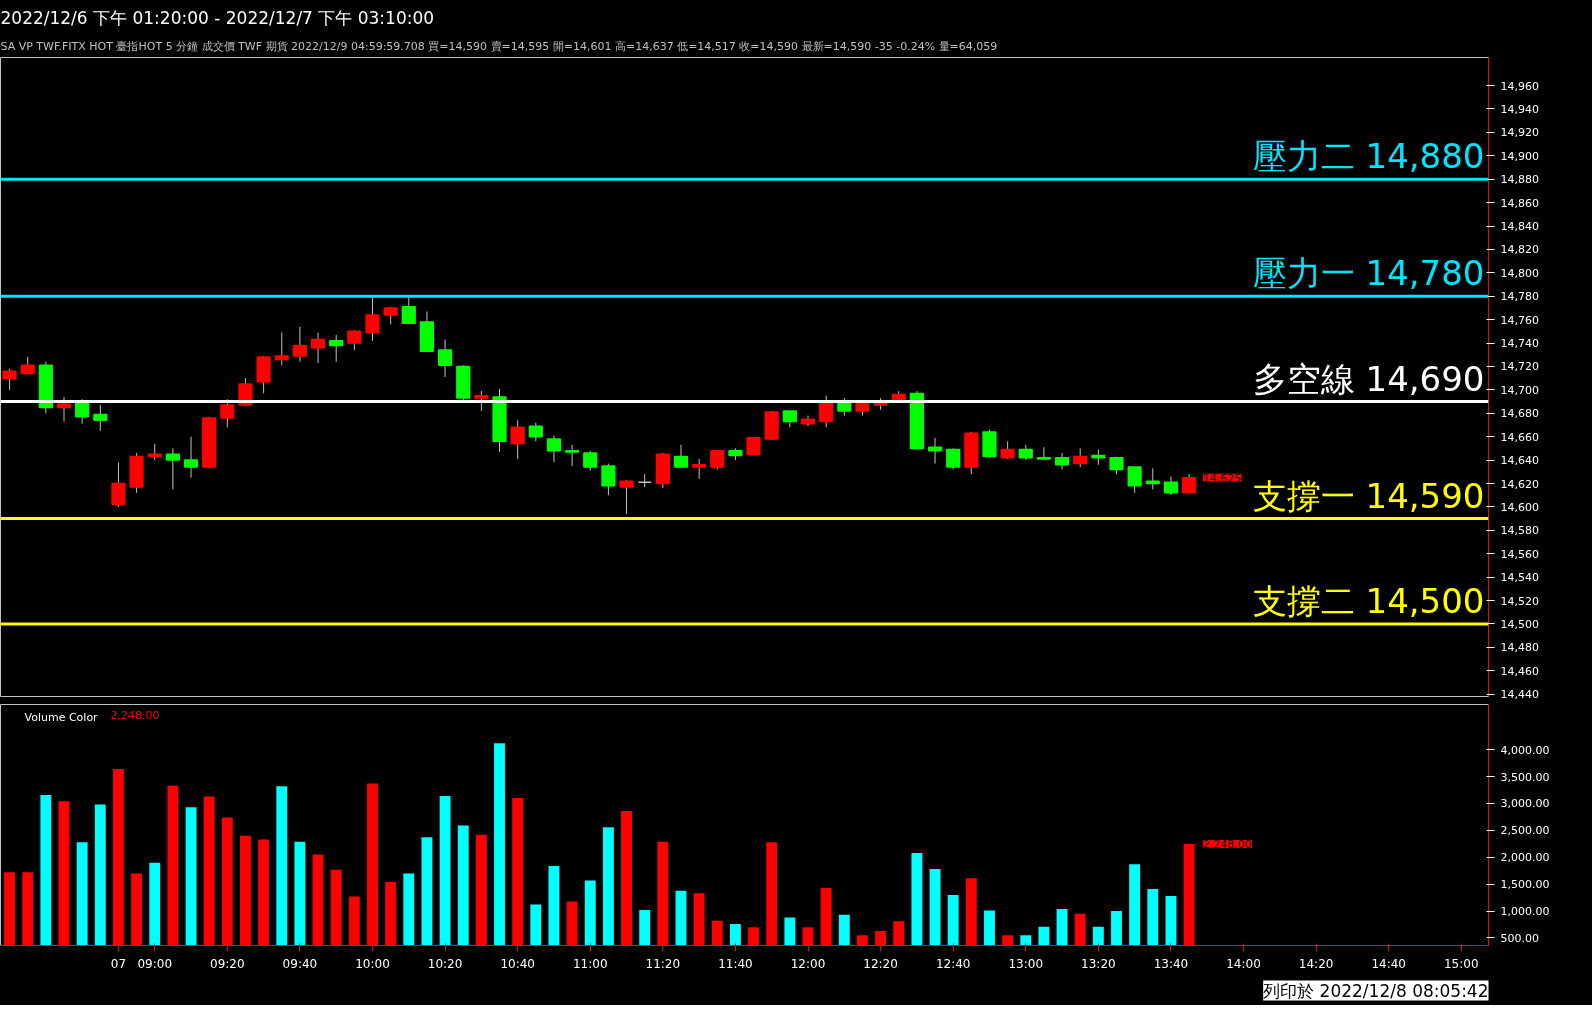  I want to click on ref-line-label: 多空線 14,690, so click(1368, 378).